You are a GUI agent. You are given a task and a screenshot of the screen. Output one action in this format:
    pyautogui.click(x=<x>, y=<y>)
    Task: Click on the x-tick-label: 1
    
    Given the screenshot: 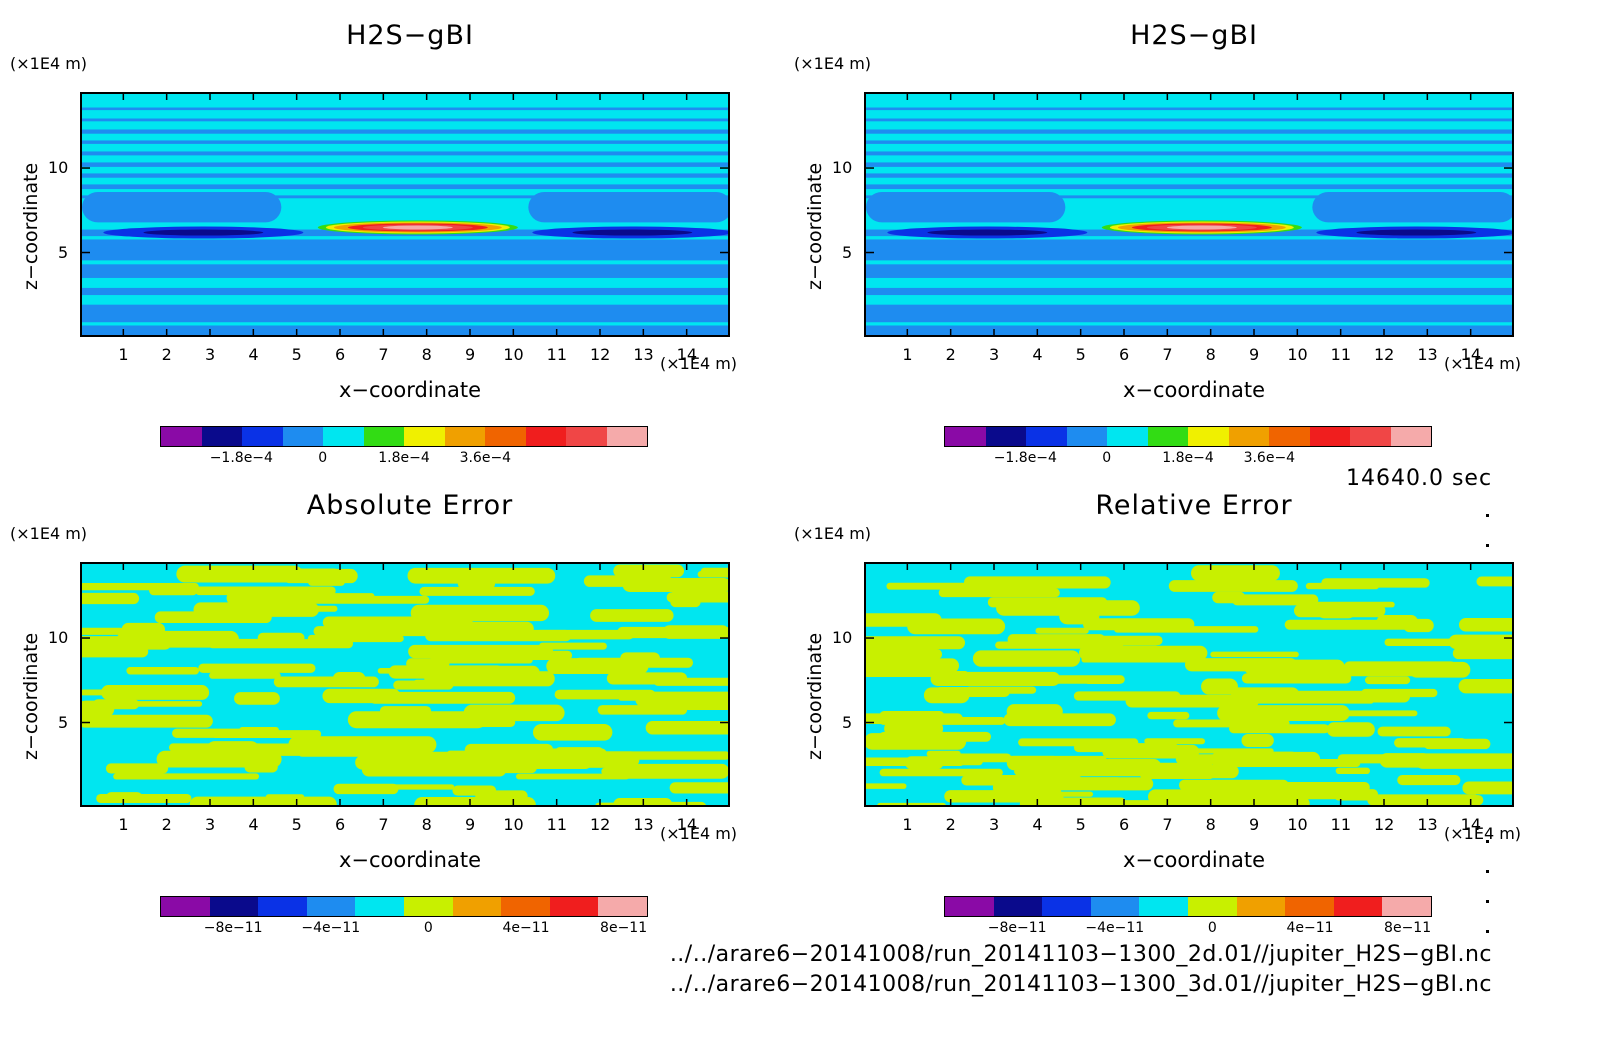 What is the action you would take?
    pyautogui.click(x=907, y=354)
    